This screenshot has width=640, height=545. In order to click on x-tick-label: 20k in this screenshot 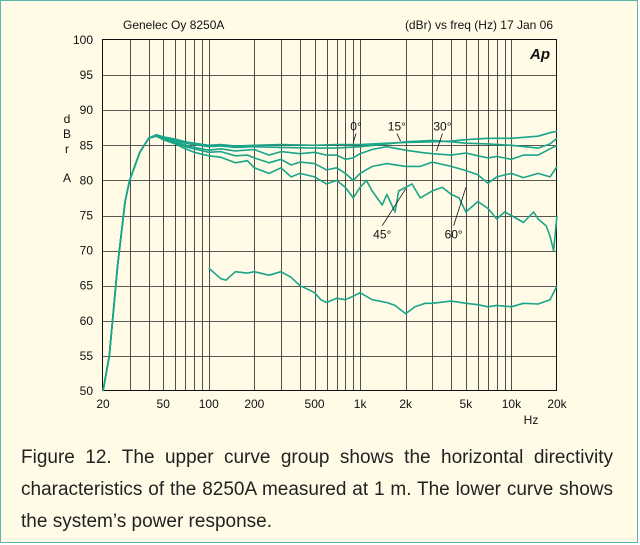, I will do `click(557, 404)`.